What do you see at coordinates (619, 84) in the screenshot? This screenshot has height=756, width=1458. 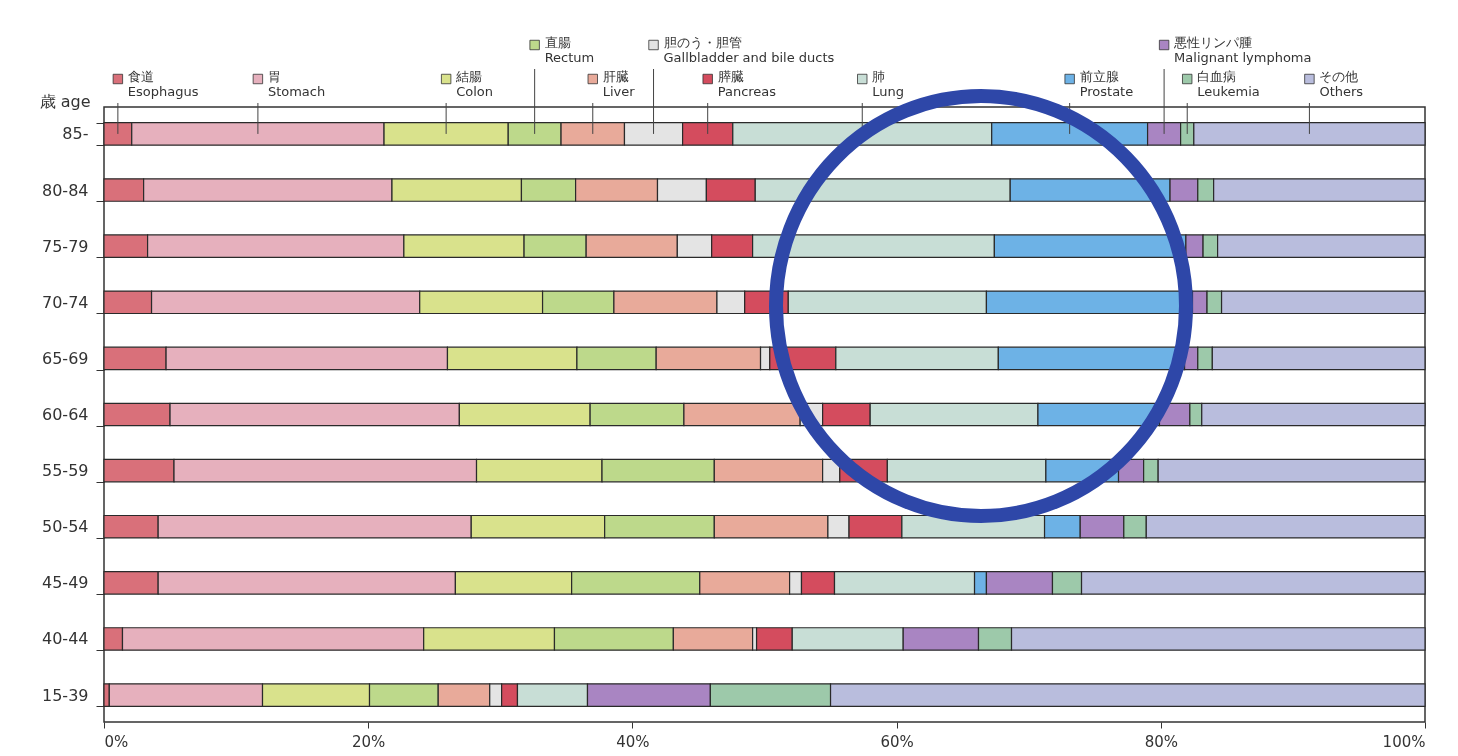 I see `legend-label: 肝臓 Liver` at bounding box center [619, 84].